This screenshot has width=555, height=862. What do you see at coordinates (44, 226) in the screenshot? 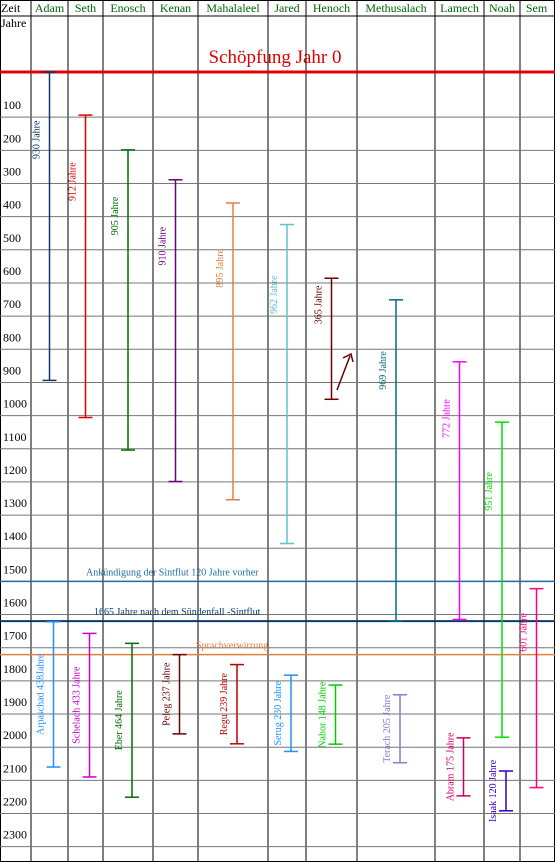
I see `lifespan: 930 Jahre` at bounding box center [44, 226].